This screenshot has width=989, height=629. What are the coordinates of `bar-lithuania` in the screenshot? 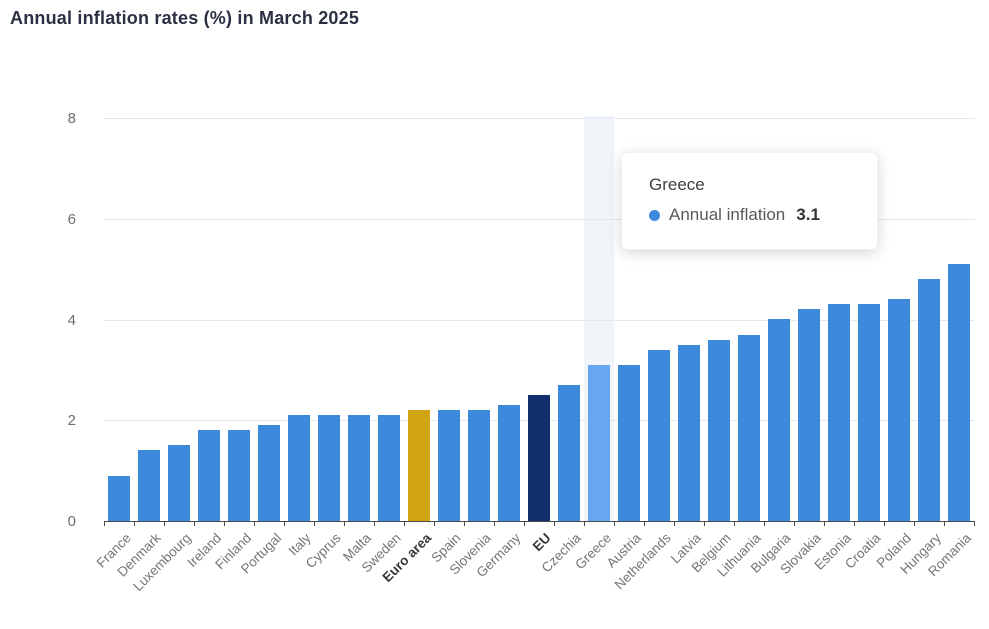 It's located at (749, 428).